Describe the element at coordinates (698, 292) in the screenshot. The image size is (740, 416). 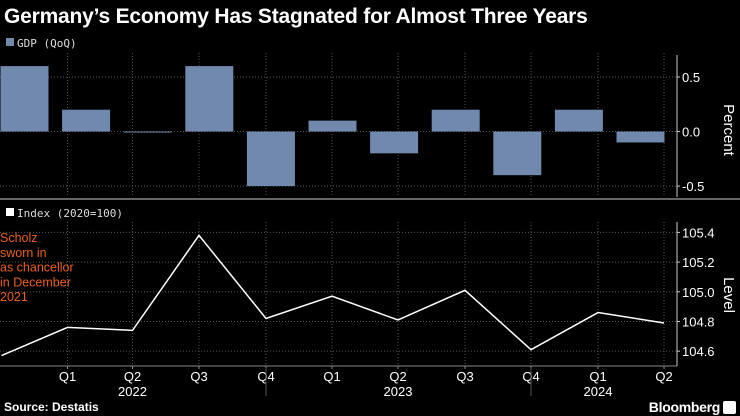
I see `y-tick-label: 105.0` at that location.